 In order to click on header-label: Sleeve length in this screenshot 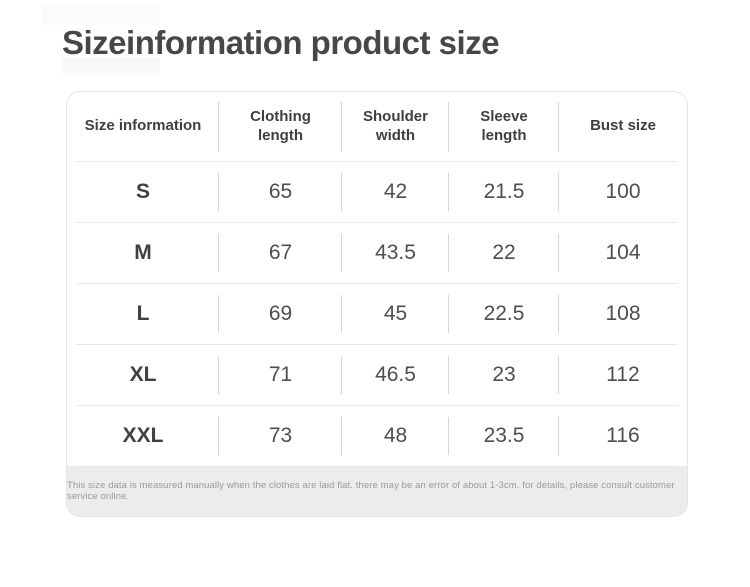, I will do `click(504, 125)`.